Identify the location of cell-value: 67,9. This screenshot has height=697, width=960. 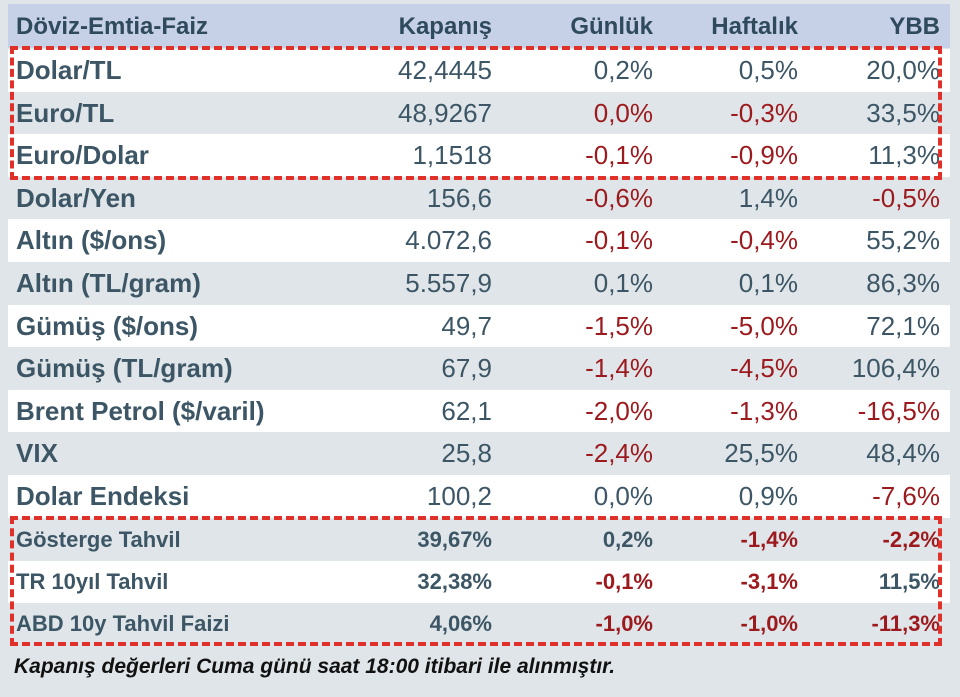
(466, 368).